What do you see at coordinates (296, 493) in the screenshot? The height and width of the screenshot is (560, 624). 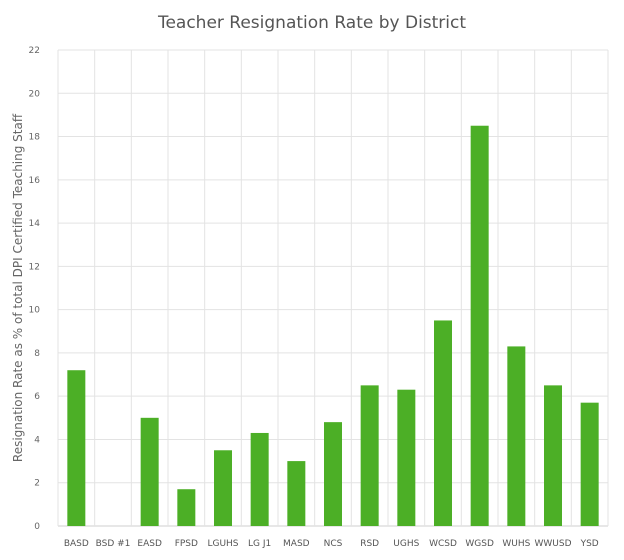 I see `bar-masd` at bounding box center [296, 493].